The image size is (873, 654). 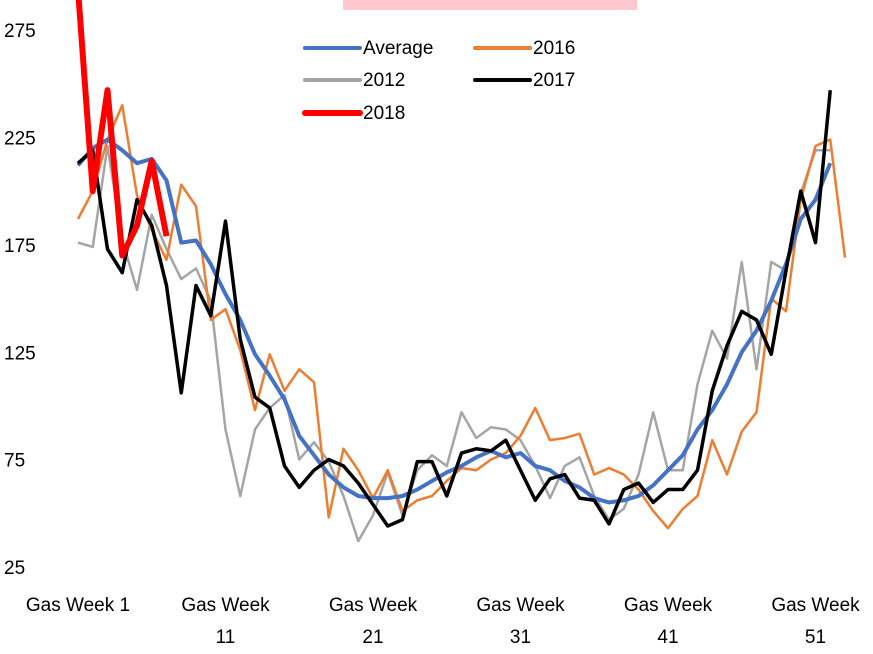 What do you see at coordinates (384, 80) in the screenshot?
I see `legend-label: 2012` at bounding box center [384, 80].